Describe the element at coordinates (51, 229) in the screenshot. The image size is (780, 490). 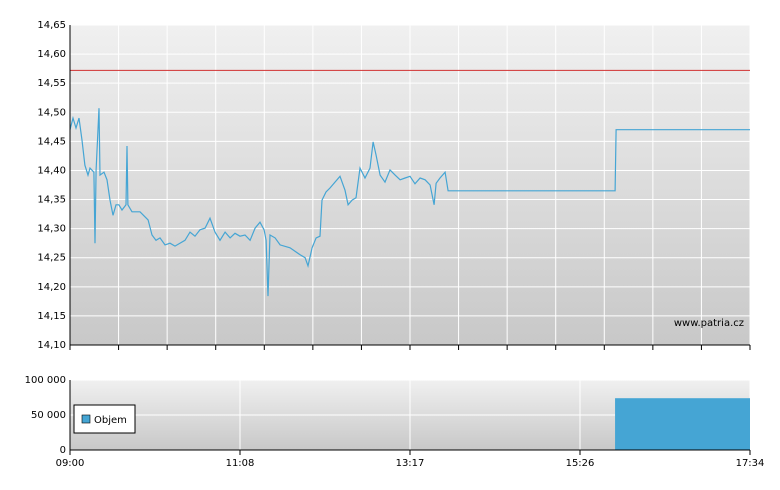
I see `y-tick-label: 14,30` at that location.